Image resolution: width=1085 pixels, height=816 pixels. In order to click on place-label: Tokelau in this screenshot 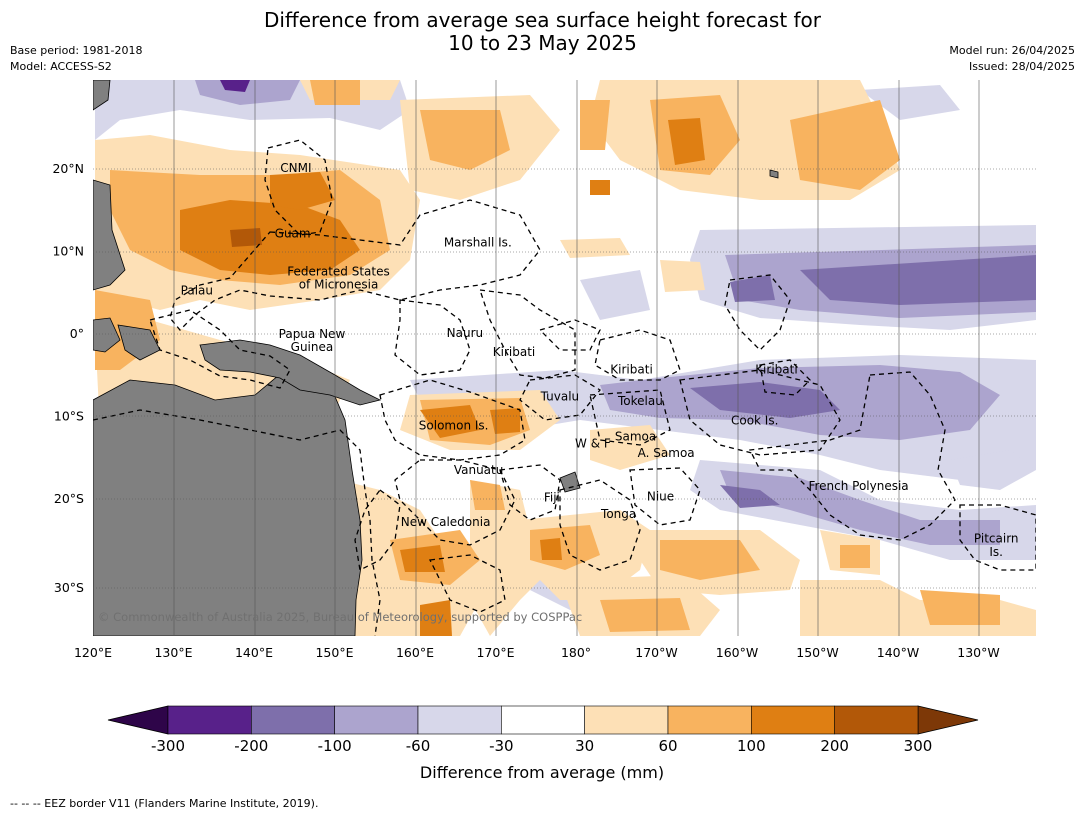, I will do `click(640, 401)`.